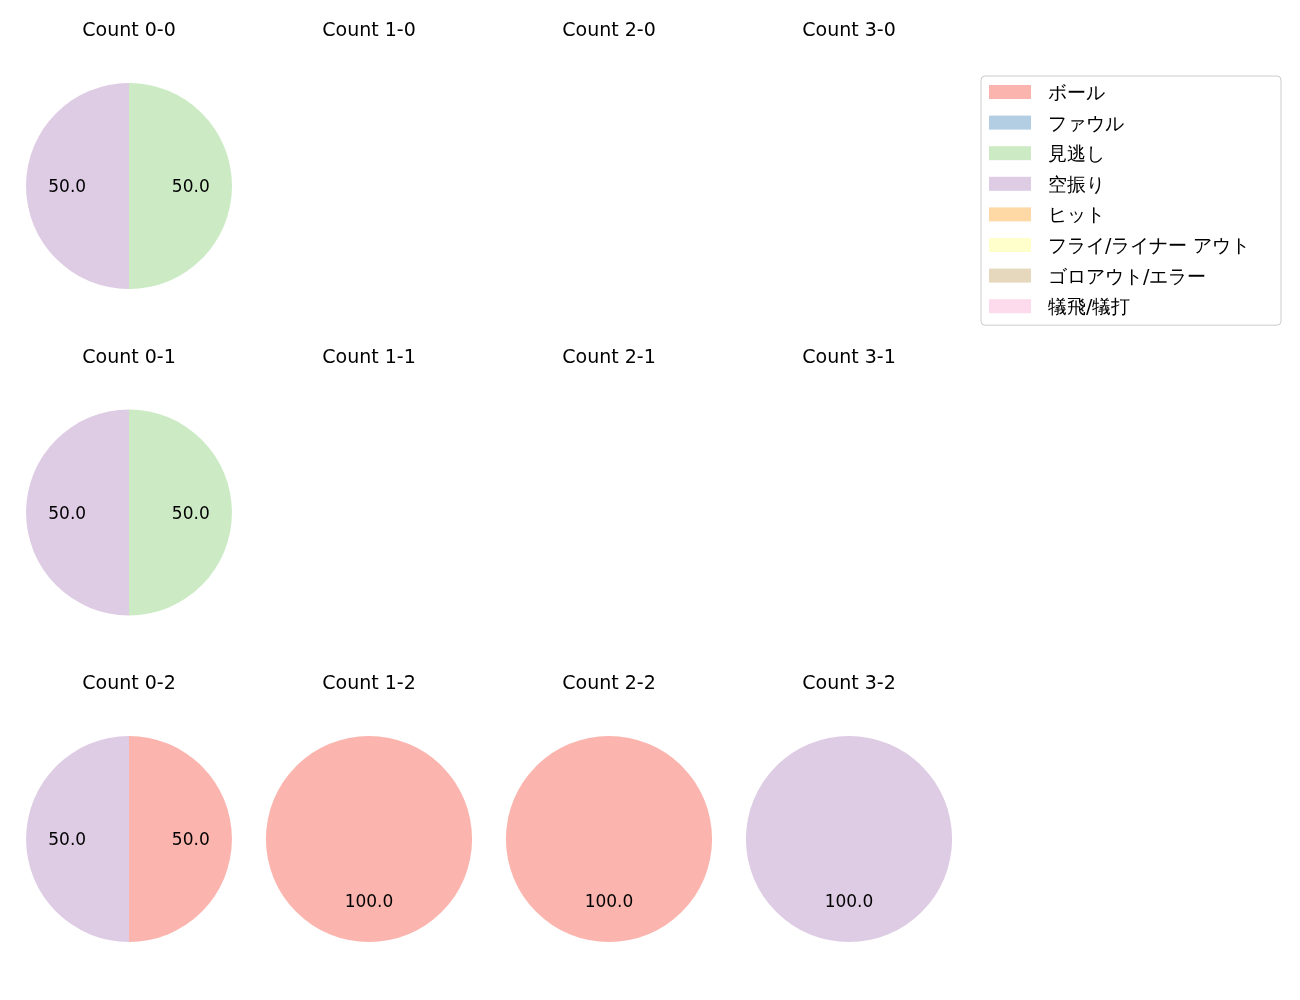 This screenshot has height=1000, width=1300. Describe the element at coordinates (129, 682) in the screenshot. I see `chart-title: Count 0-2` at that location.